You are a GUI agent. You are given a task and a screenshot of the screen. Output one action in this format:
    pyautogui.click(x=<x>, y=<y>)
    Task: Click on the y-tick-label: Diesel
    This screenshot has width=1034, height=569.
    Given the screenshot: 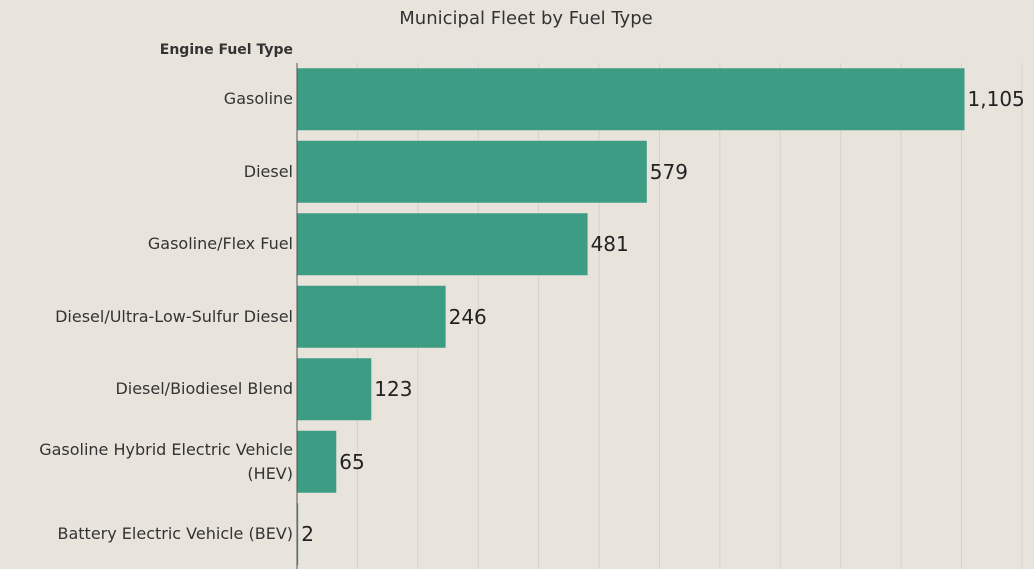 What is the action you would take?
    pyautogui.click(x=268, y=171)
    